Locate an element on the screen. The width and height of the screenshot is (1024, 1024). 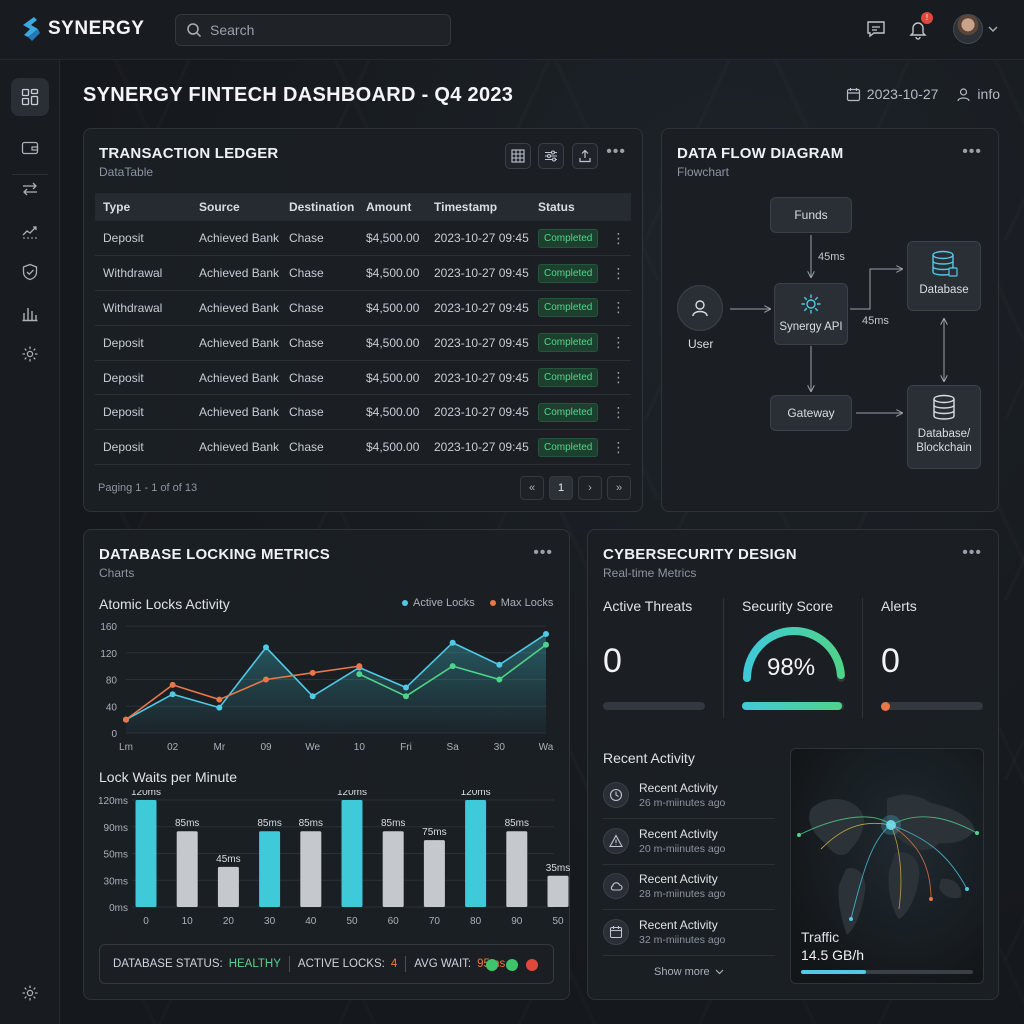
ledger-more-icon: ••• is located at coordinates (616, 151).